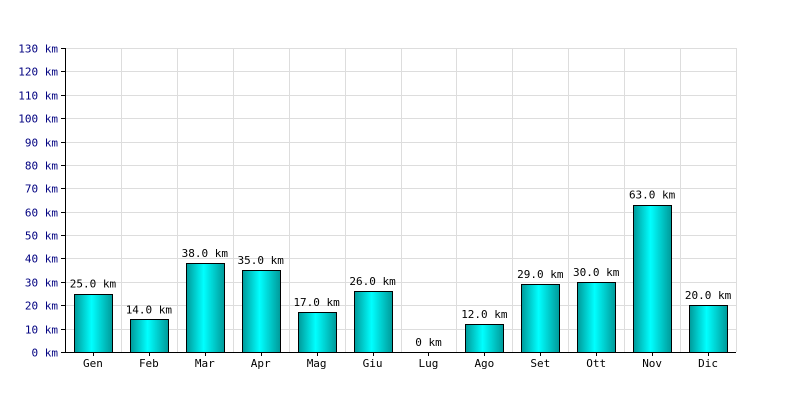 The image size is (800, 400). I want to click on x-tick-label: Ago, so click(484, 363).